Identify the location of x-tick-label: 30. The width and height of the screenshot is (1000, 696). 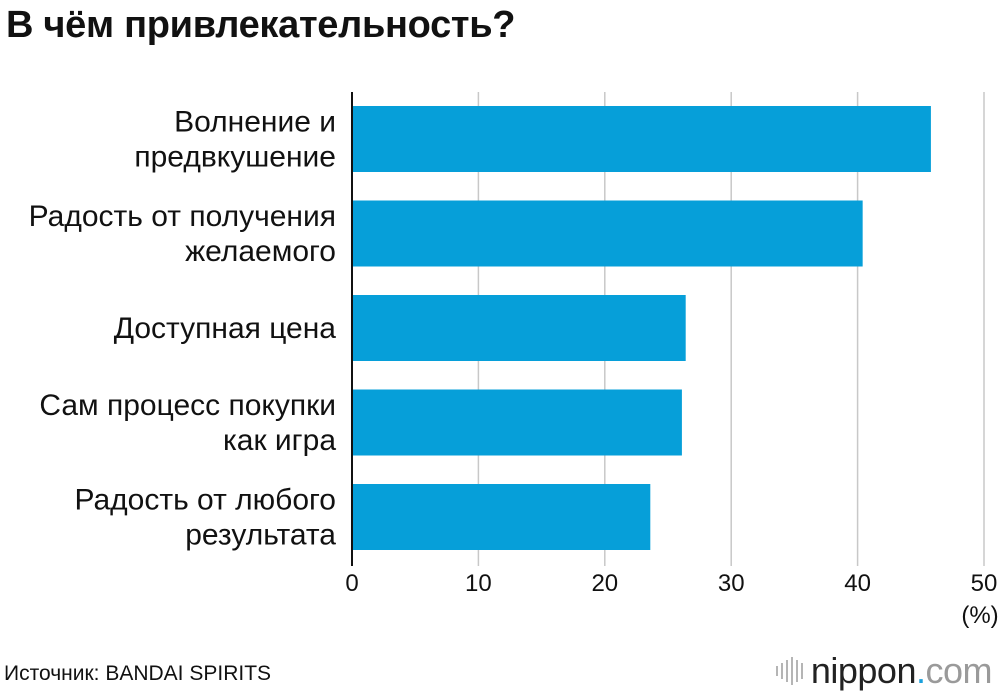
(731, 583).